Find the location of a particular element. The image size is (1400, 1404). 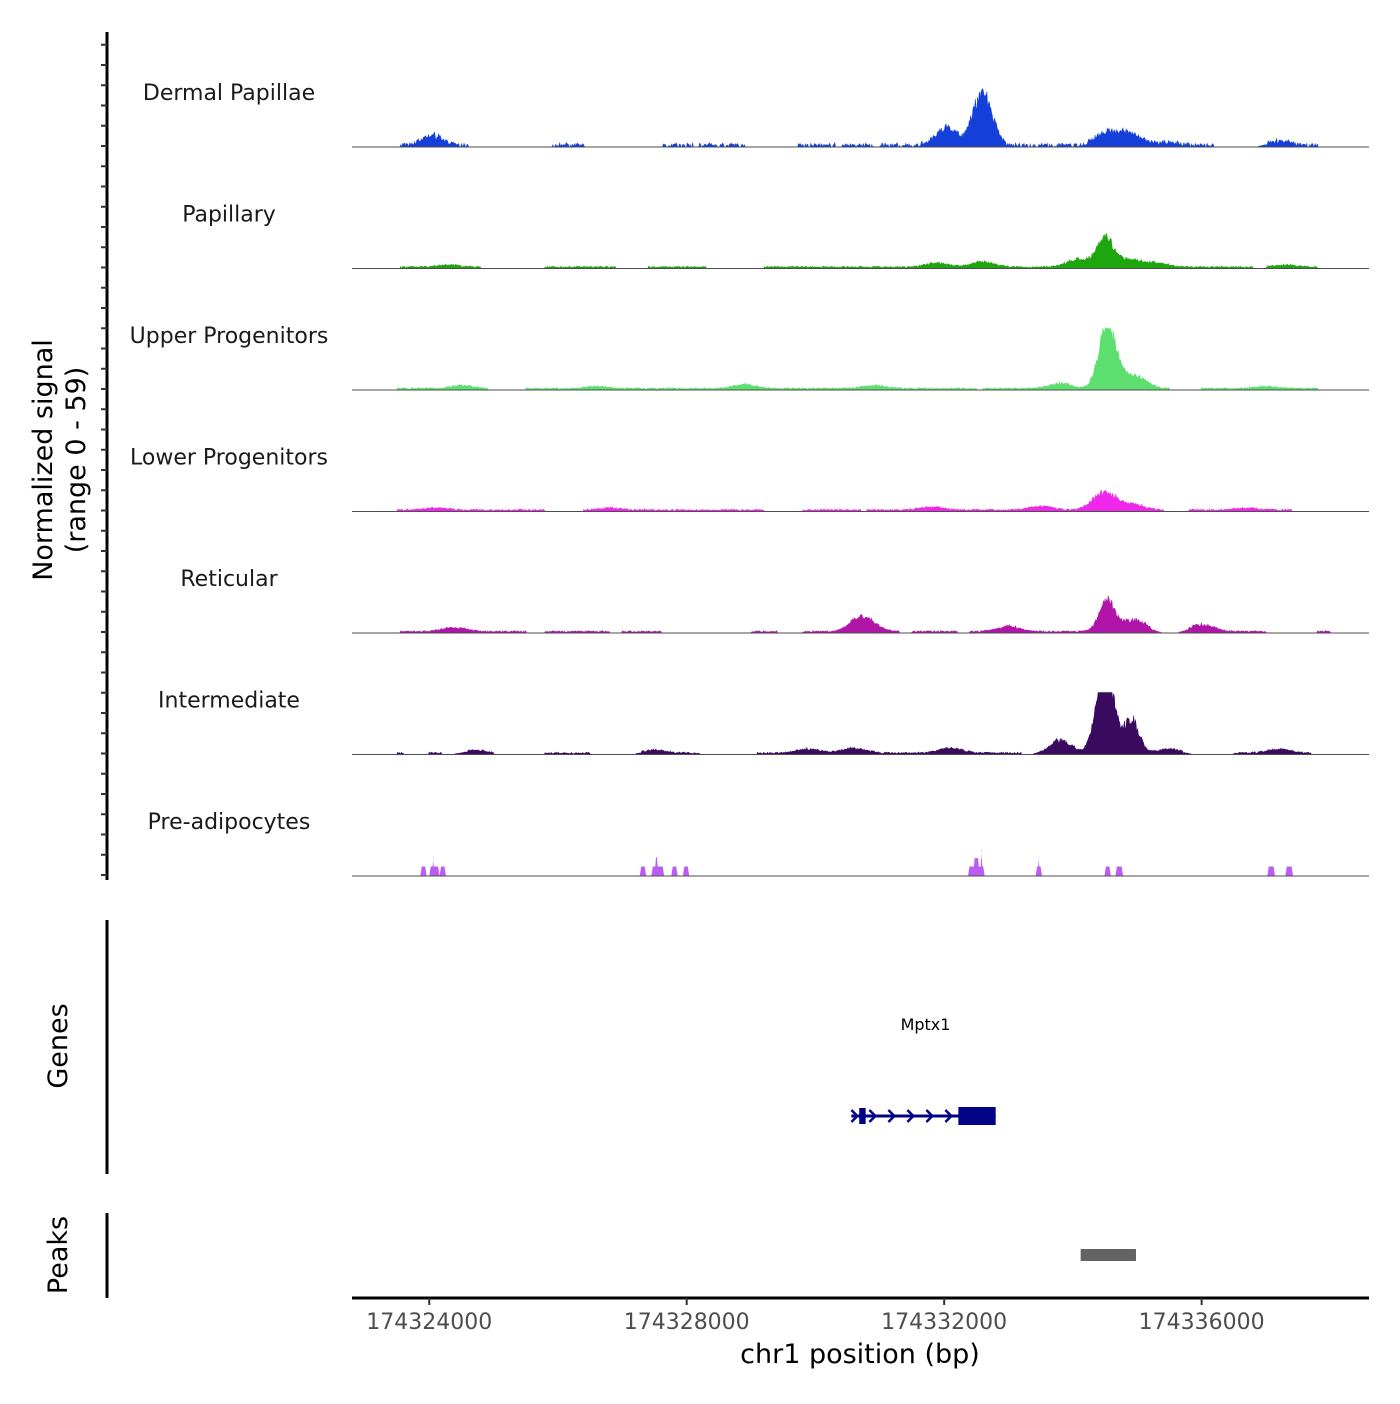

x-tick-label: 174324000 is located at coordinates (429, 1322).